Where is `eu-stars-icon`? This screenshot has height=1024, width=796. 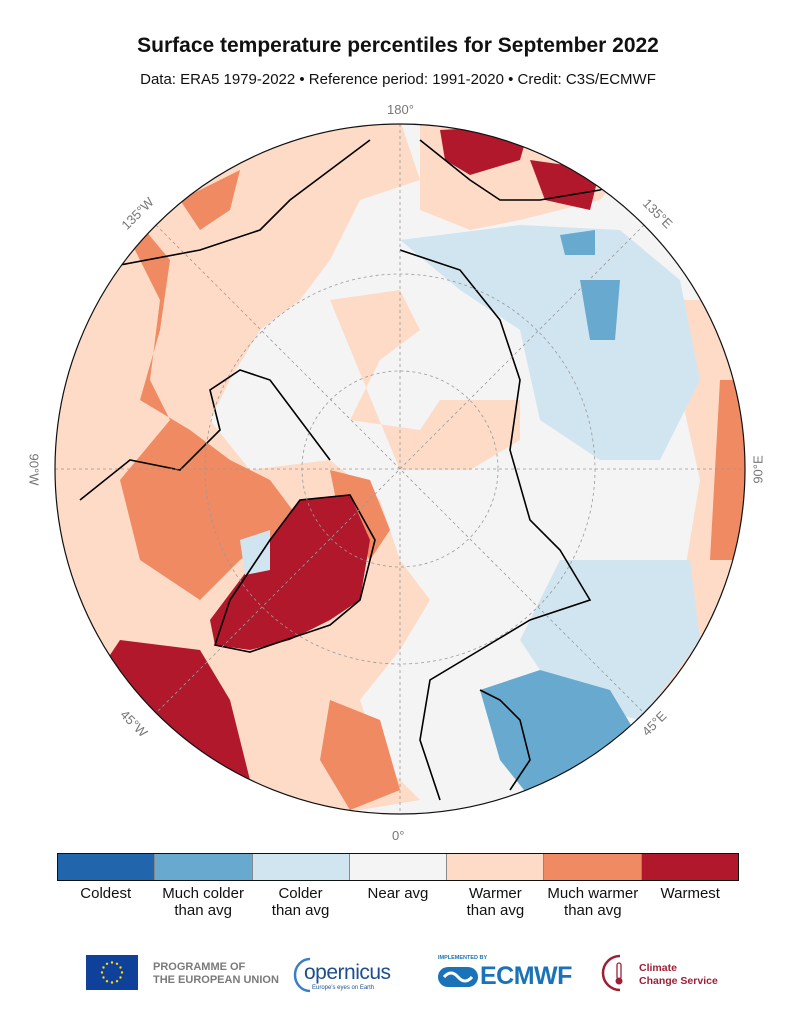
eu-stars-icon is located at coordinates (112, 972).